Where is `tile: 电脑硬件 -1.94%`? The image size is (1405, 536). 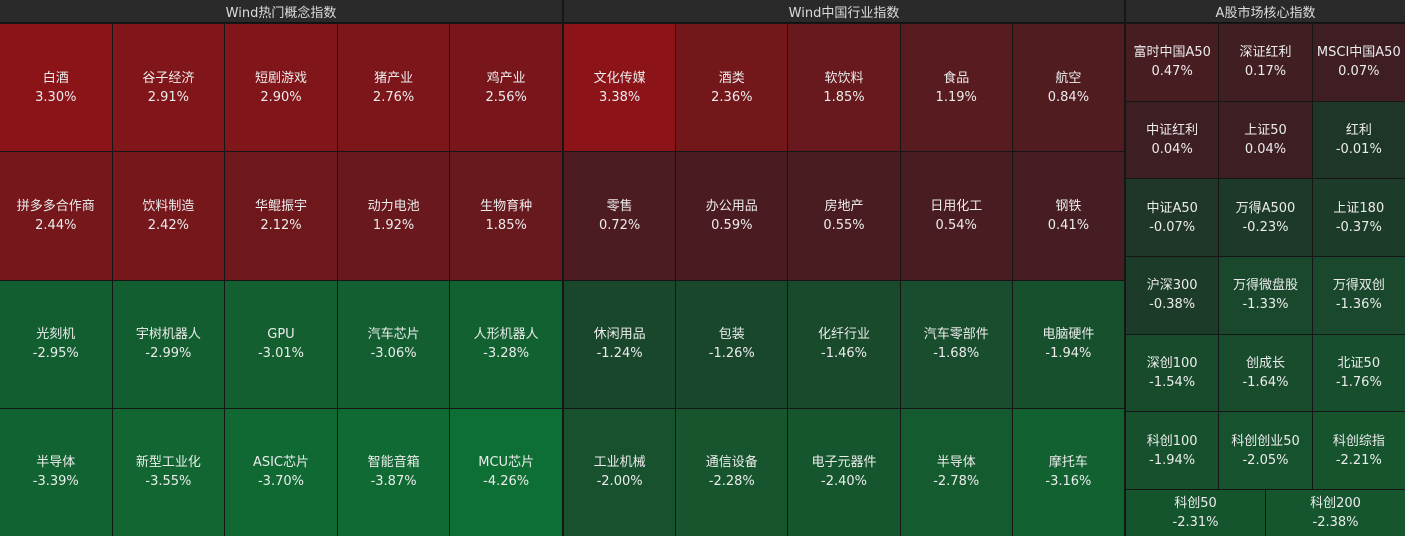 tile: 电脑硬件 -1.94% is located at coordinates (1068, 344).